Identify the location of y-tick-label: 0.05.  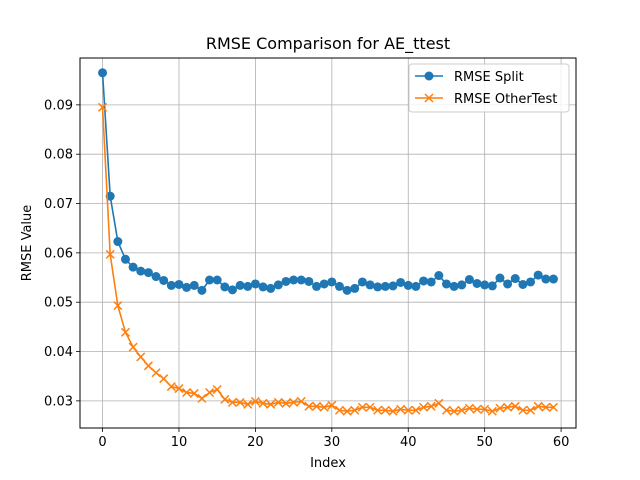
(58, 303).